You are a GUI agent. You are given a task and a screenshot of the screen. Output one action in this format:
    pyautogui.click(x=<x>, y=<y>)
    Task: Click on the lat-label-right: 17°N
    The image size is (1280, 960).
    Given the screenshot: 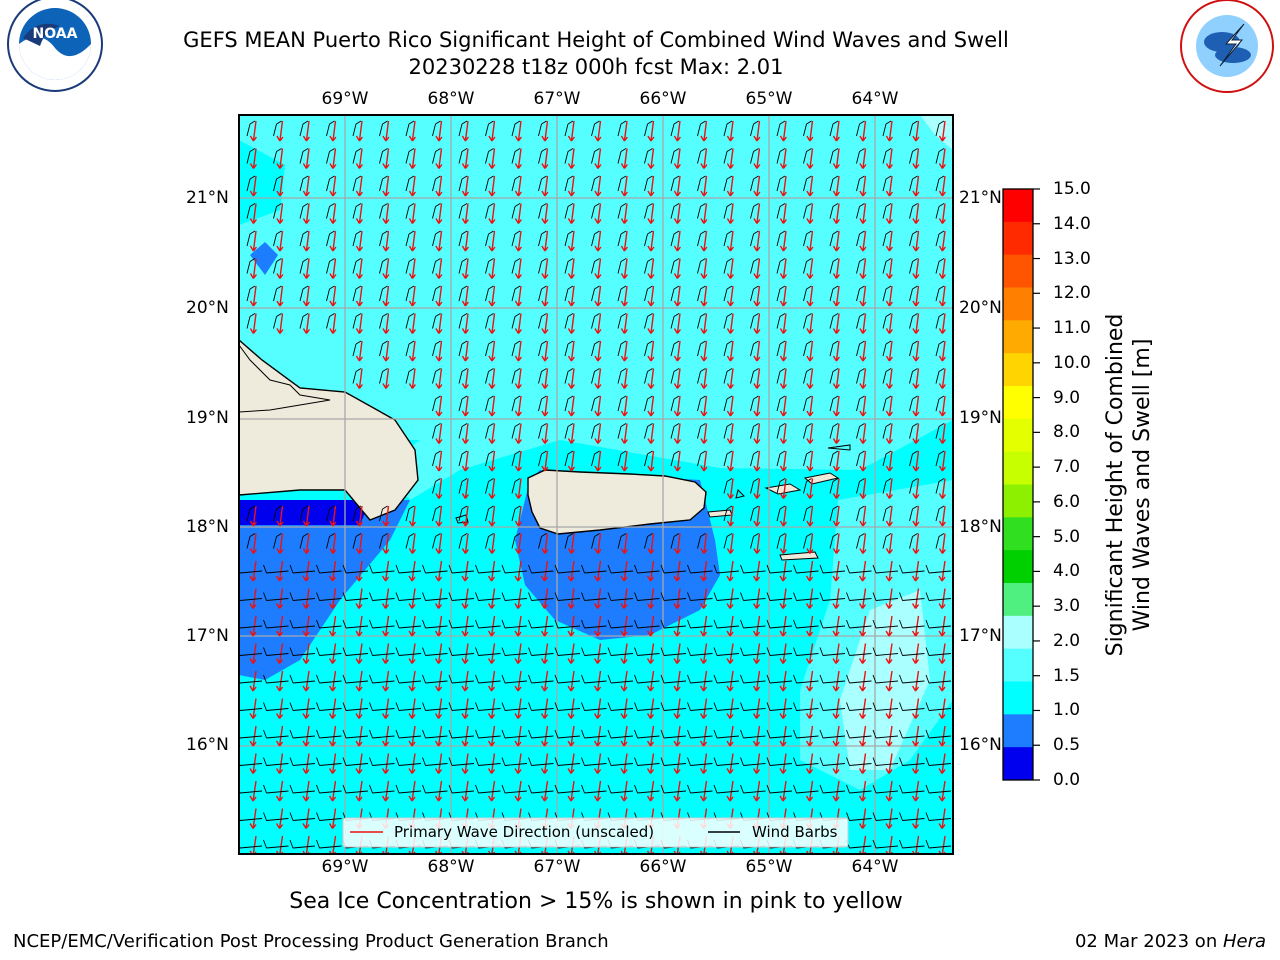 What is the action you would take?
    pyautogui.click(x=980, y=636)
    